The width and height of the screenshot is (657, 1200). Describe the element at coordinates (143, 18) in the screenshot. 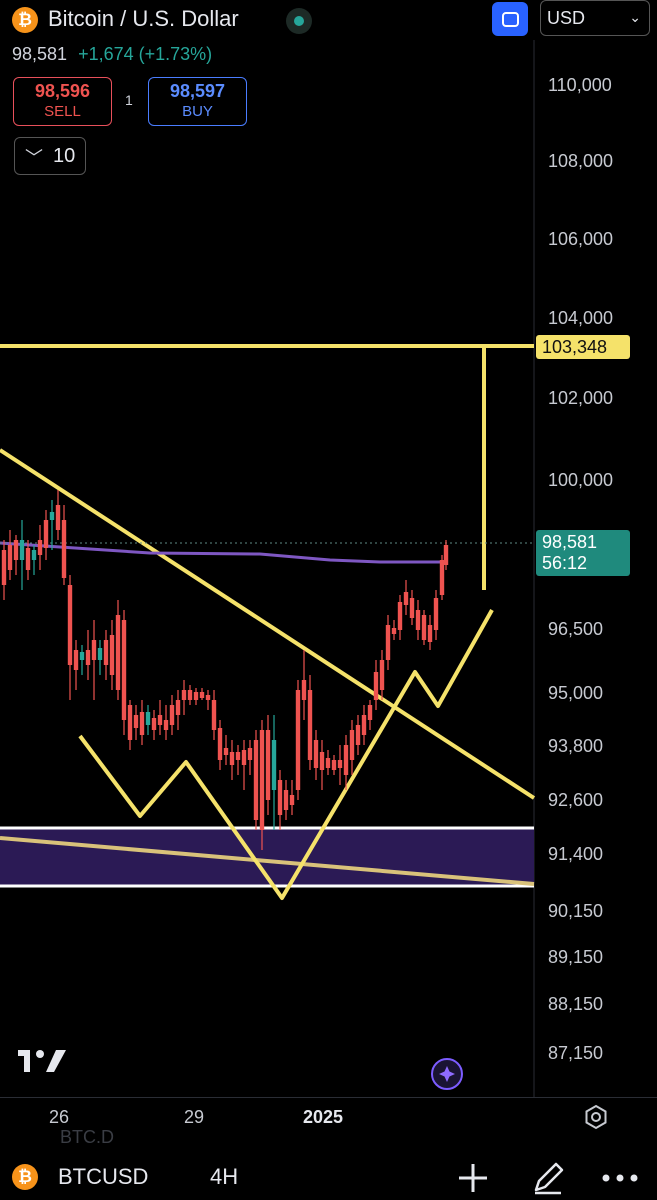

I see `symbol-title: Bitcoin / U.S. Dollar` at that location.